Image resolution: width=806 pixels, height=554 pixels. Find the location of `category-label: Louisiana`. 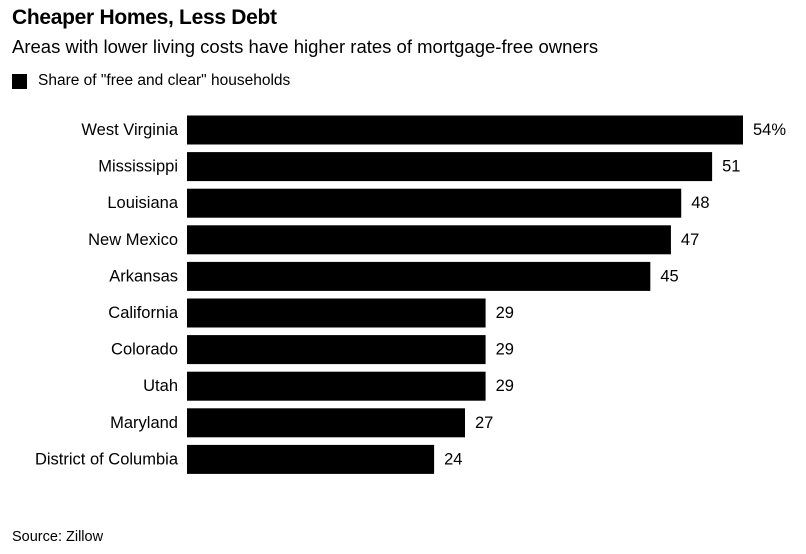

category-label: Louisiana is located at coordinates (142, 203).